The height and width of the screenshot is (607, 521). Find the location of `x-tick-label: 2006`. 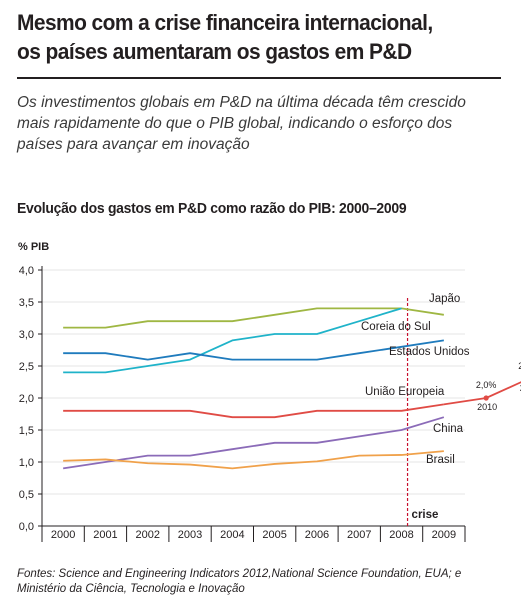

x-tick-label: 2006 is located at coordinates (317, 535).